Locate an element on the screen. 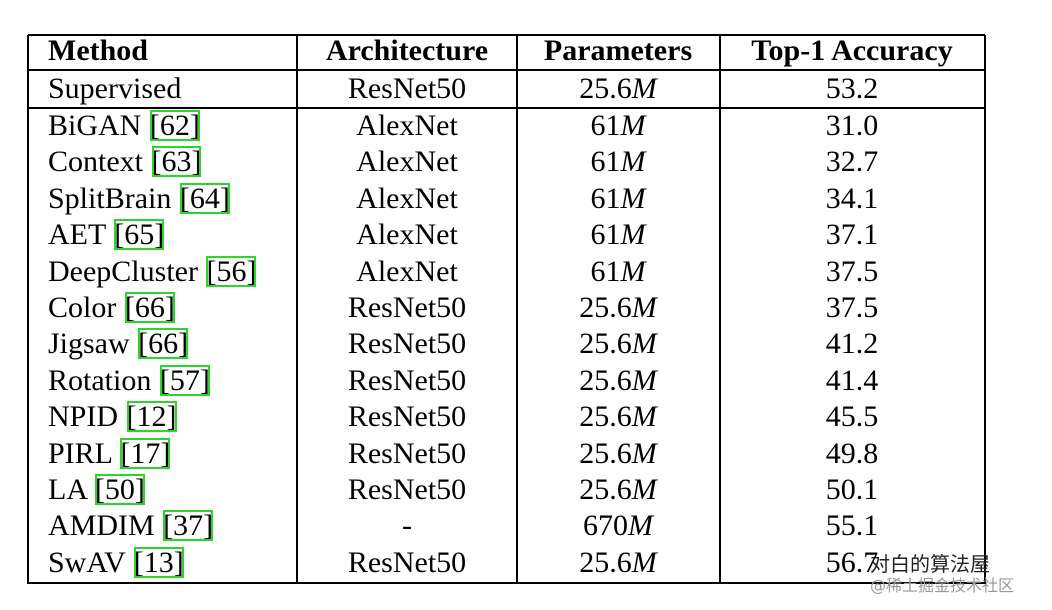 This screenshot has width=1052, height=610. accuracy-cell: 34.1 is located at coordinates (852, 198).